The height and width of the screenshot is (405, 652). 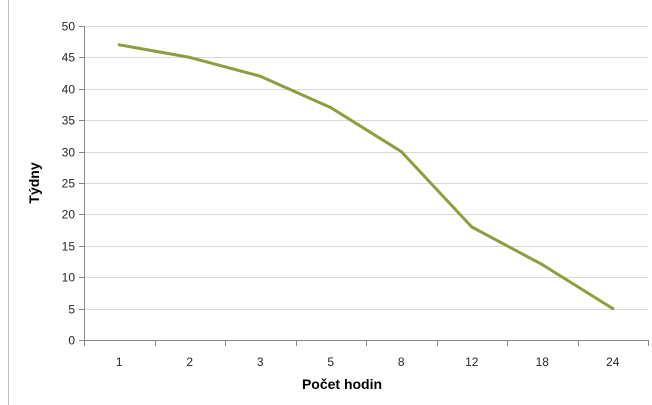 I want to click on x-axis-title: Počet hodin, so click(x=342, y=384).